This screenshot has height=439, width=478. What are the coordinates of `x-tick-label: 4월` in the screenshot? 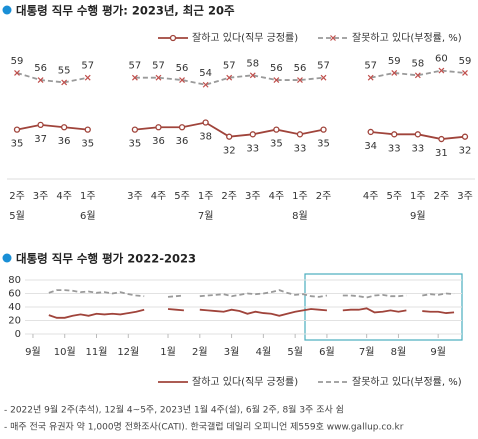 It's located at (264, 352).